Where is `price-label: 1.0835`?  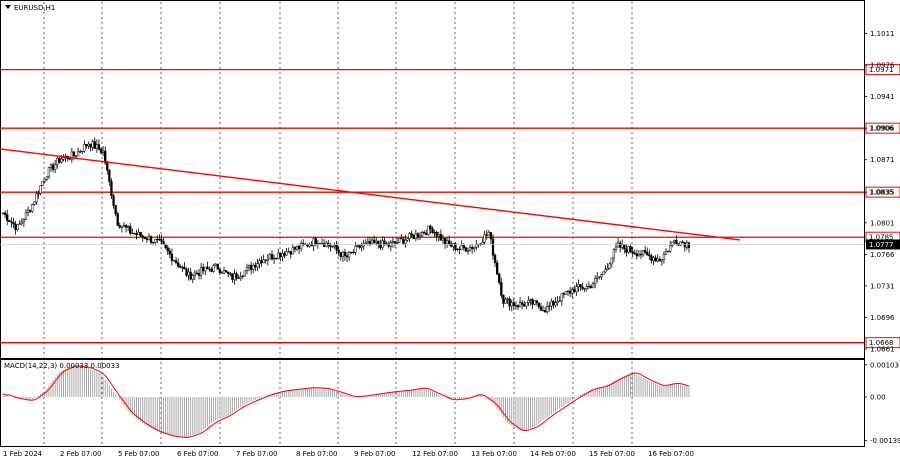 price-label: 1.0835 is located at coordinates (882, 193).